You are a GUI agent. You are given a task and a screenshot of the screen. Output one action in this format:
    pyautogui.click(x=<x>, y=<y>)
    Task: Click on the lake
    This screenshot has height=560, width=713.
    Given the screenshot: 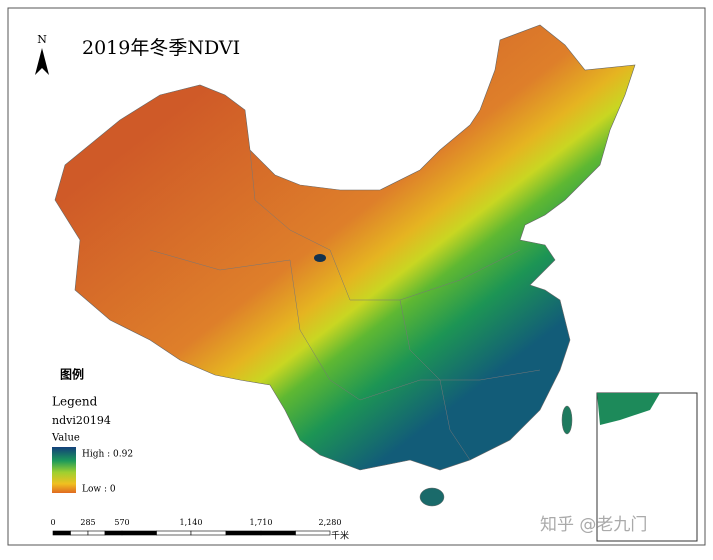 What is the action you would take?
    pyautogui.click(x=320, y=258)
    